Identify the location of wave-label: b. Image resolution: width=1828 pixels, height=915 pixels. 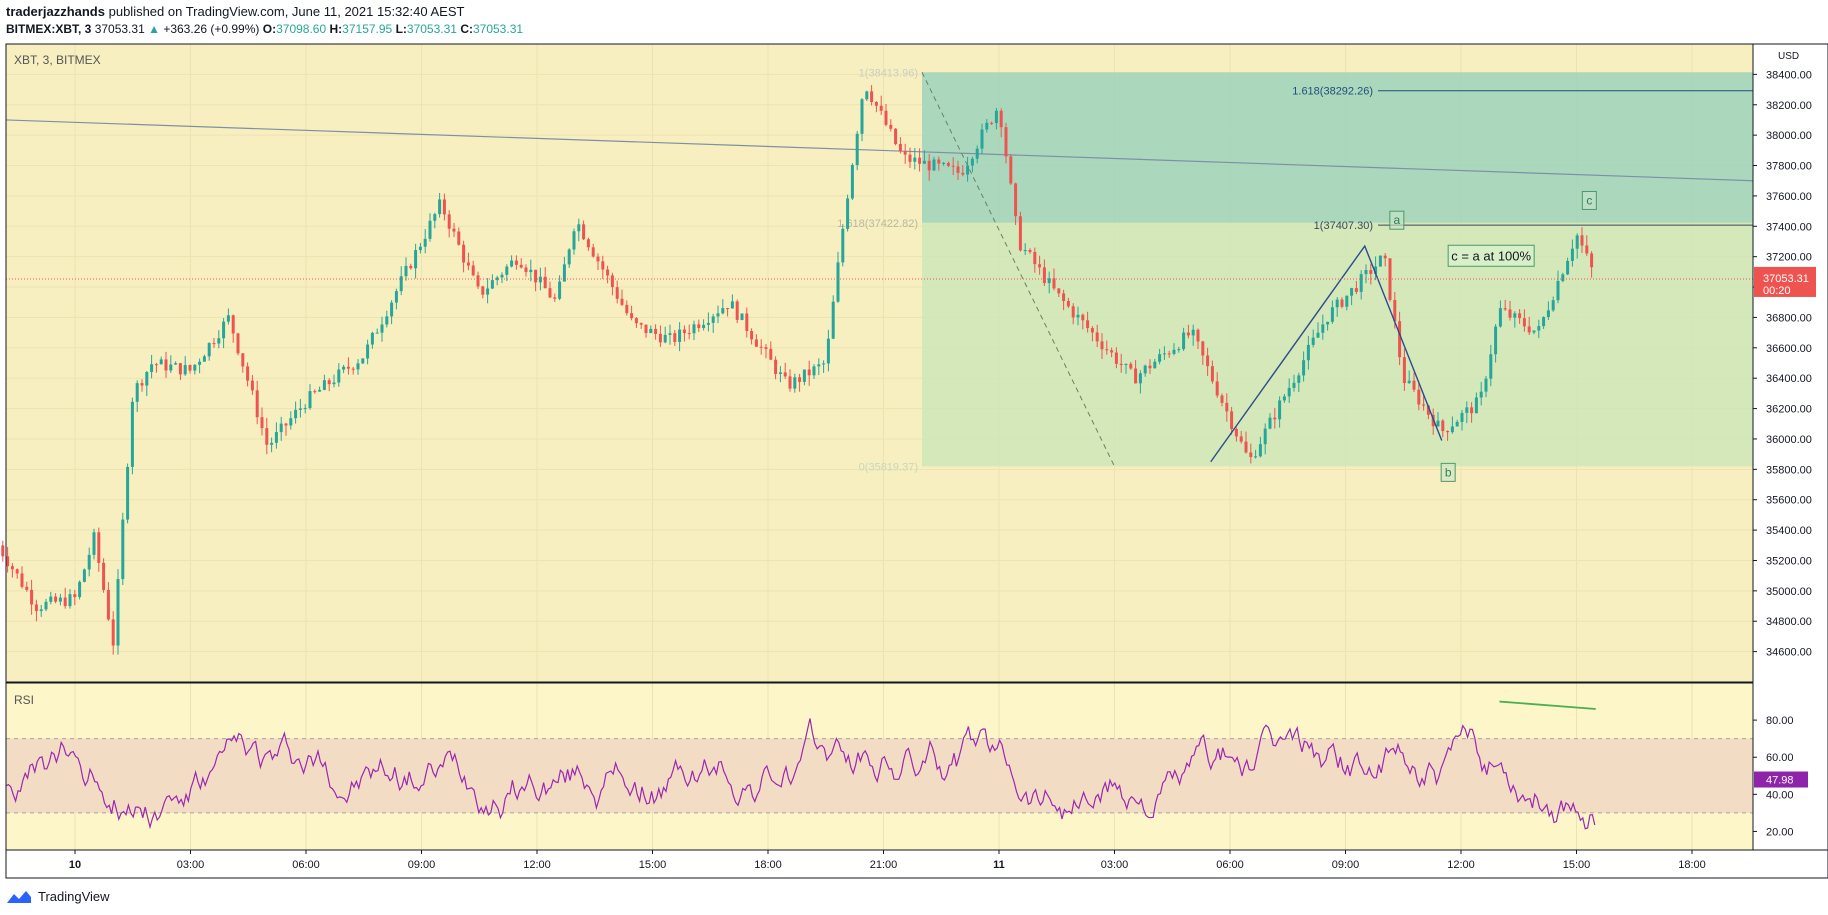
(1448, 472).